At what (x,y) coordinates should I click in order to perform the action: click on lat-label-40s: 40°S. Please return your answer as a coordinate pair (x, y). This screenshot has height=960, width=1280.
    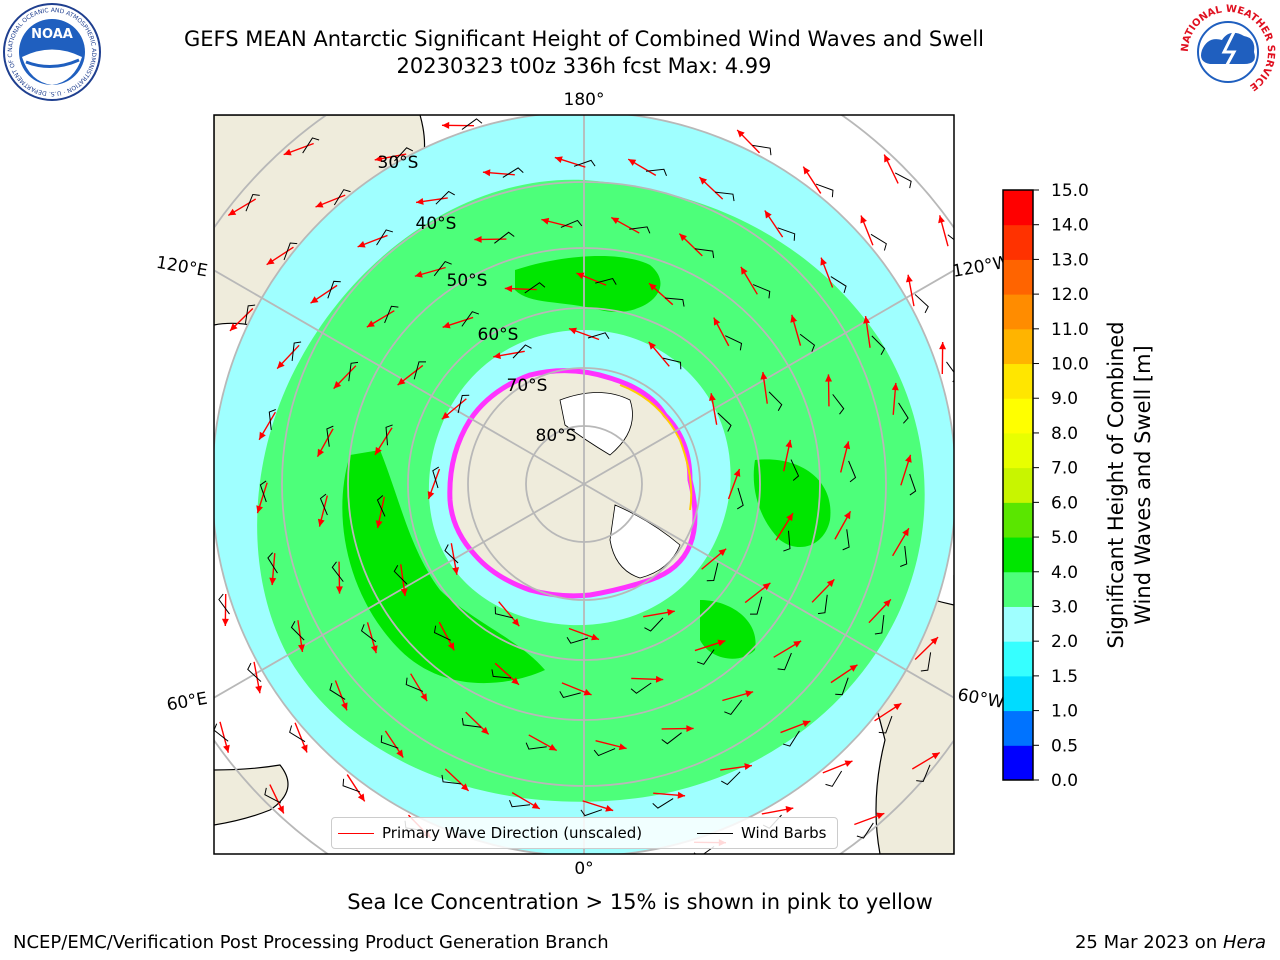
    Looking at the image, I should click on (436, 224).